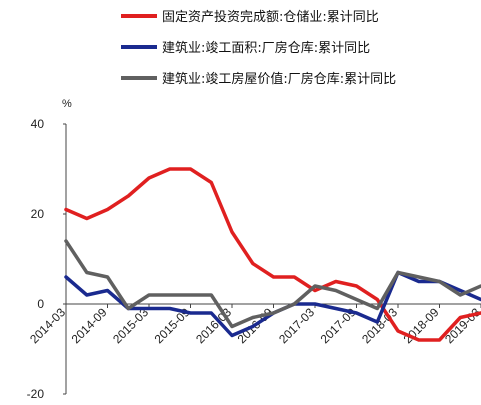  Describe the element at coordinates (266, 48) in the screenshot. I see `legend-label-2: 建筑业:竣工面积:厂房仓库:累计同比` at that location.